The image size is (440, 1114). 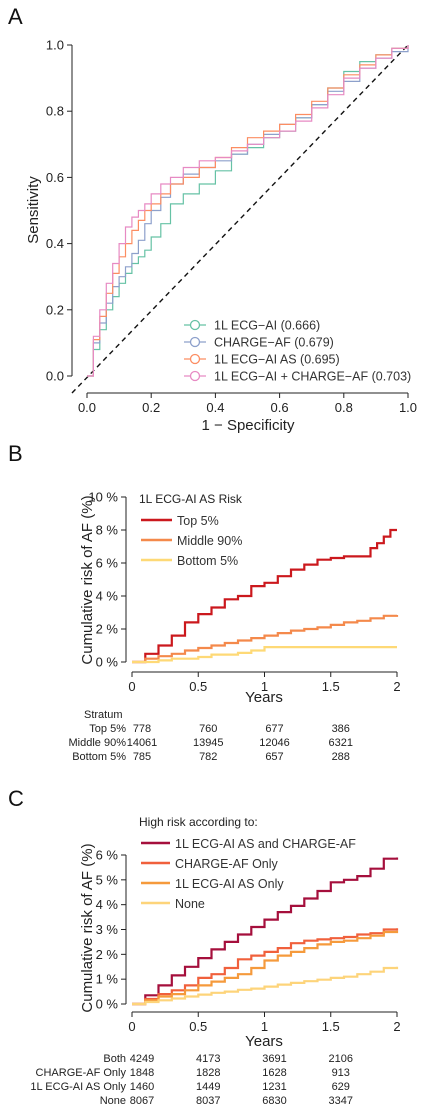 What do you see at coordinates (198, 521) in the screenshot?
I see `legend-entry-0: Top 5%` at bounding box center [198, 521].